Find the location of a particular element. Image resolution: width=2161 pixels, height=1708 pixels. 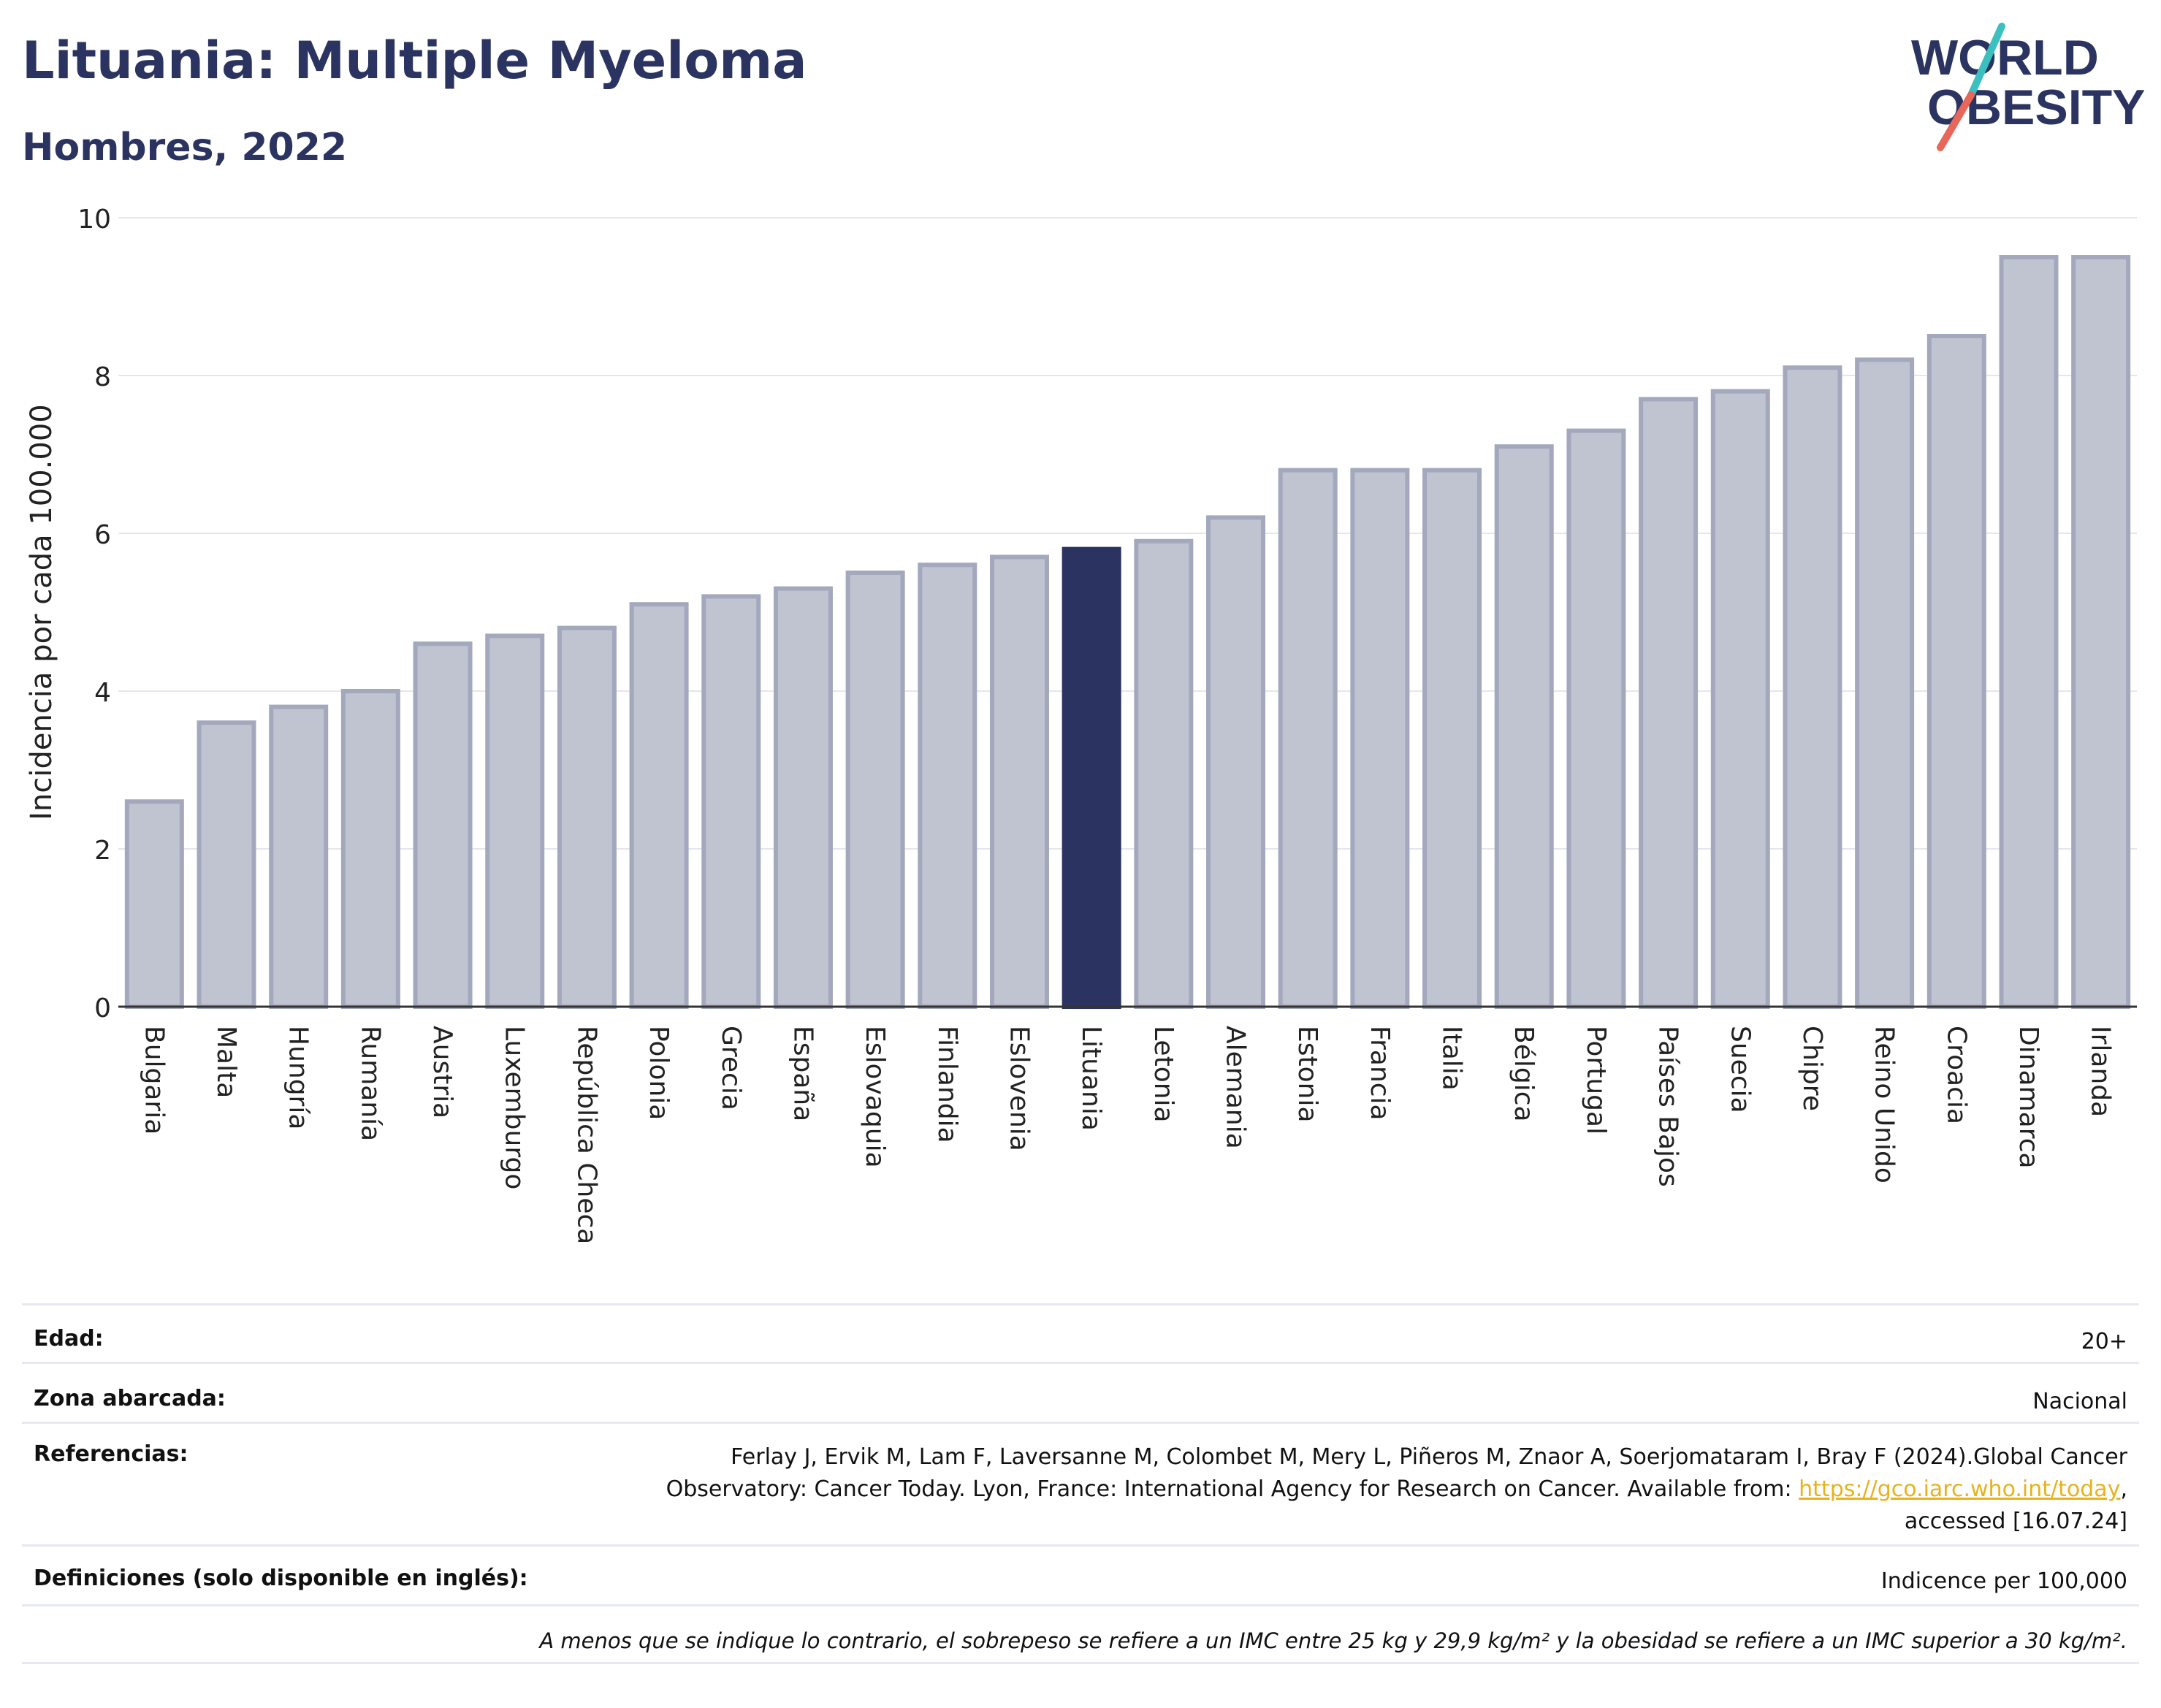

ref-text-4: accessed [16.07.24] is located at coordinates (2015, 1521).